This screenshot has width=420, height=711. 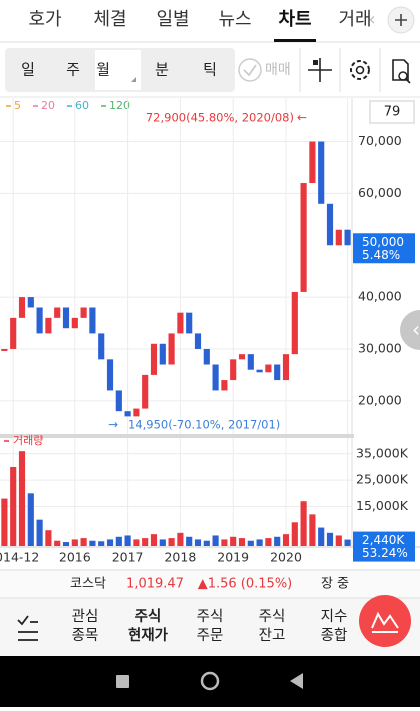 What do you see at coordinates (296, 681) in the screenshot?
I see `back-button` at bounding box center [296, 681].